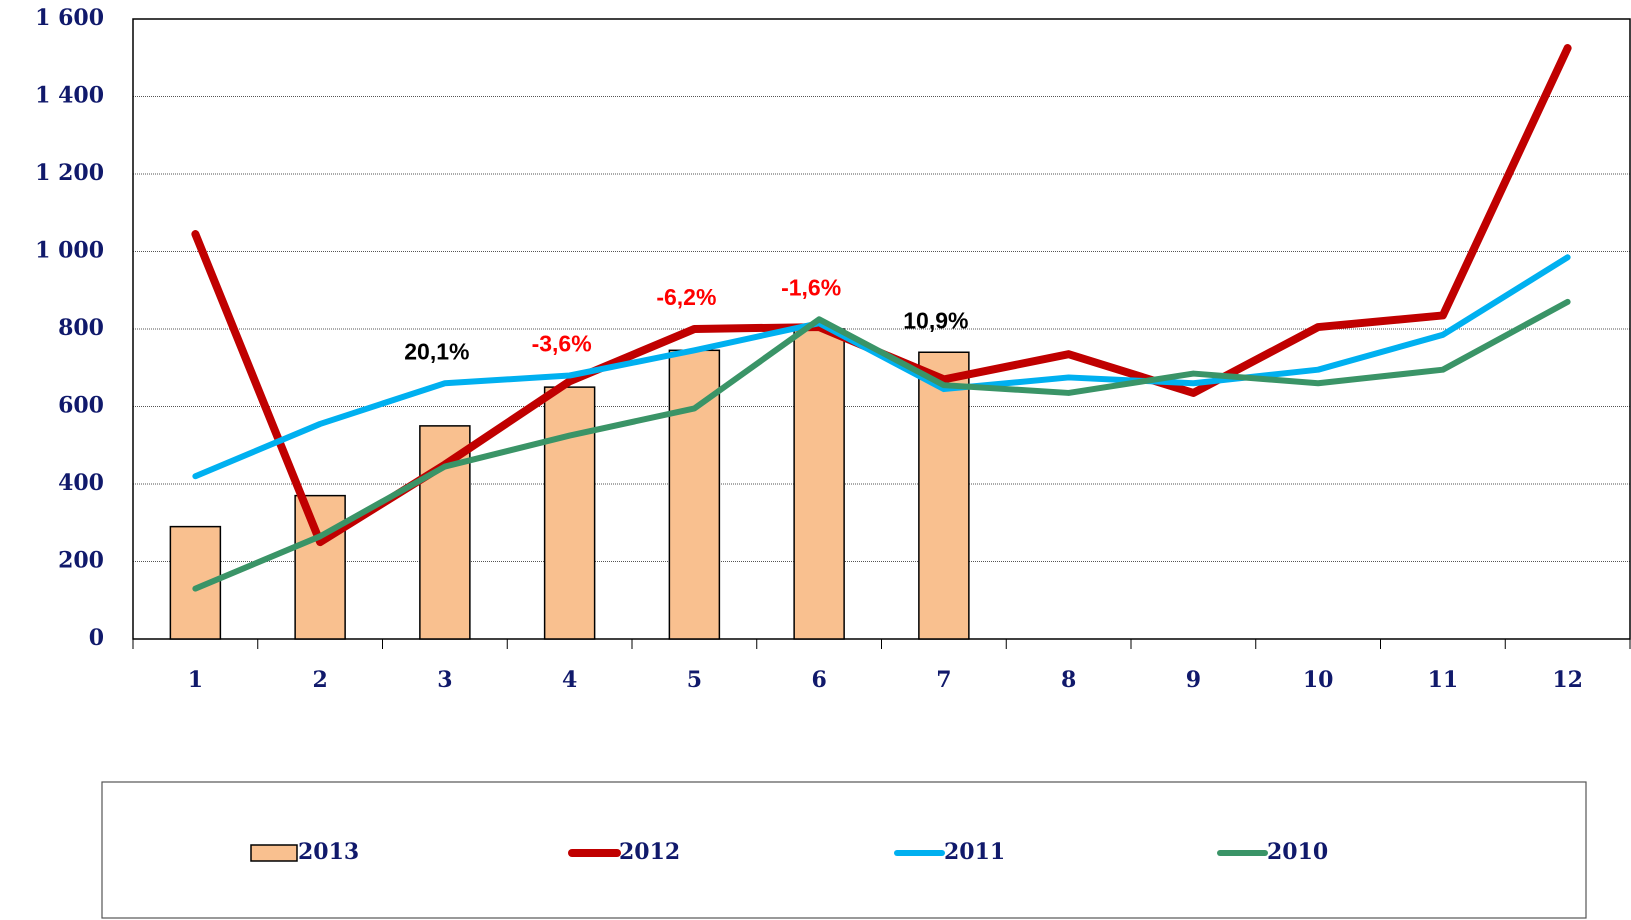 The image size is (1631, 920). I want to click on x-tick-label: 3, so click(444, 680).